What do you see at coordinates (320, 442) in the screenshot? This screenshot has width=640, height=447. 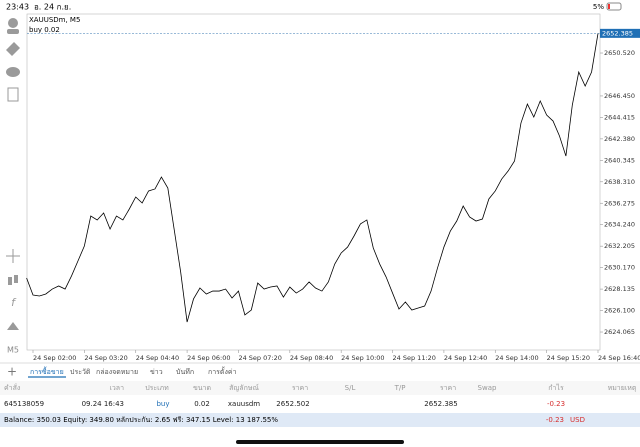 I see `home-indicator` at bounding box center [320, 442].